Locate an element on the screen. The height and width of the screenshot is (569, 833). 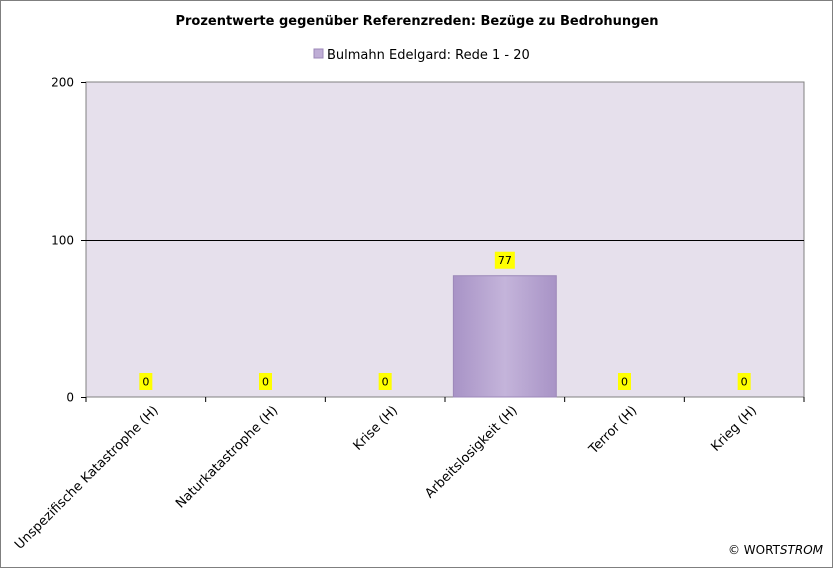
credit: © WORTSTROM is located at coordinates (776, 550).